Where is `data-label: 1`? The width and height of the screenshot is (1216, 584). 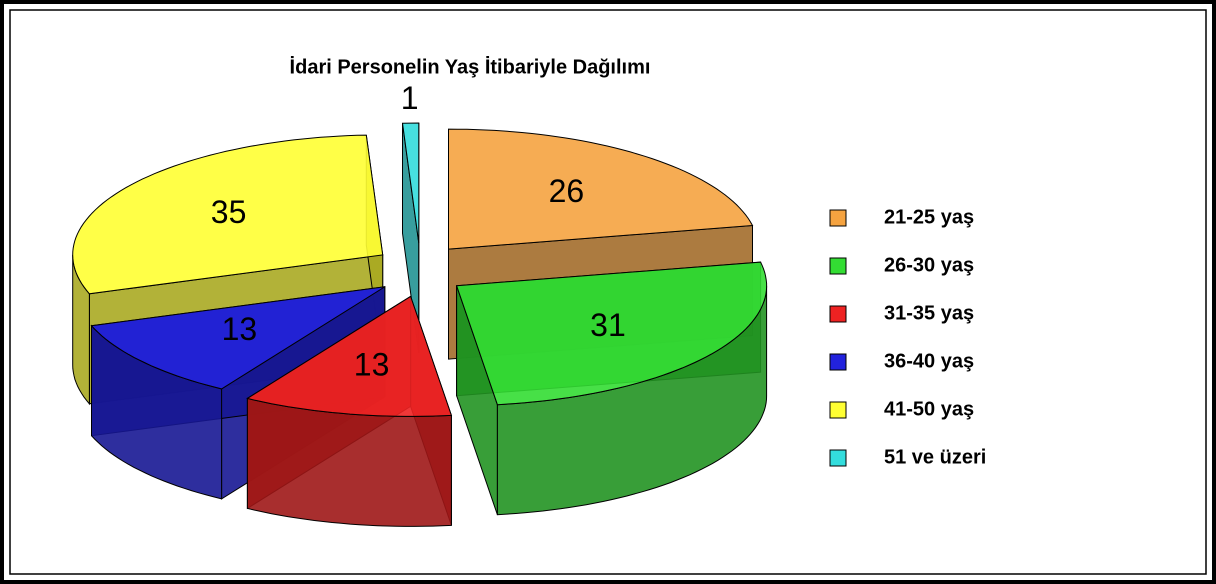 data-label: 1 is located at coordinates (410, 98).